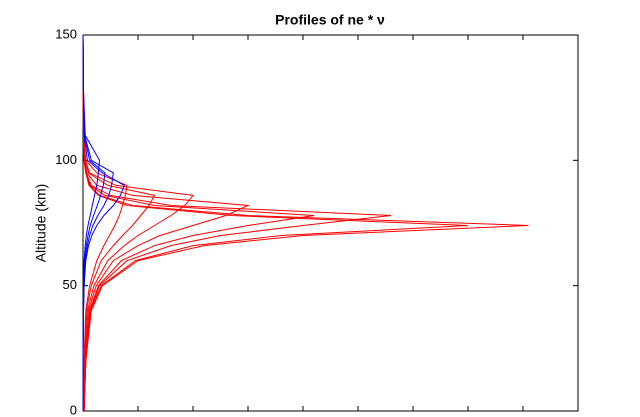  I want to click on y-axis-label: Altitude (km), so click(41, 223).